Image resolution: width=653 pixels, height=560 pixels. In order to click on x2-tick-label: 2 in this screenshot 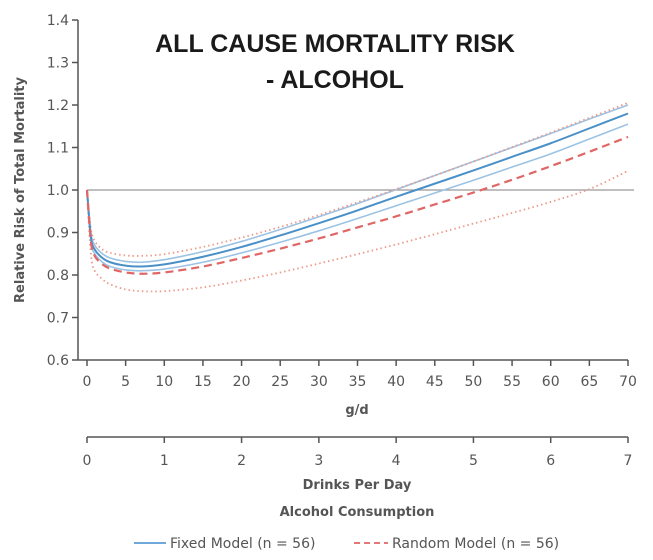, I will do `click(241, 461)`.